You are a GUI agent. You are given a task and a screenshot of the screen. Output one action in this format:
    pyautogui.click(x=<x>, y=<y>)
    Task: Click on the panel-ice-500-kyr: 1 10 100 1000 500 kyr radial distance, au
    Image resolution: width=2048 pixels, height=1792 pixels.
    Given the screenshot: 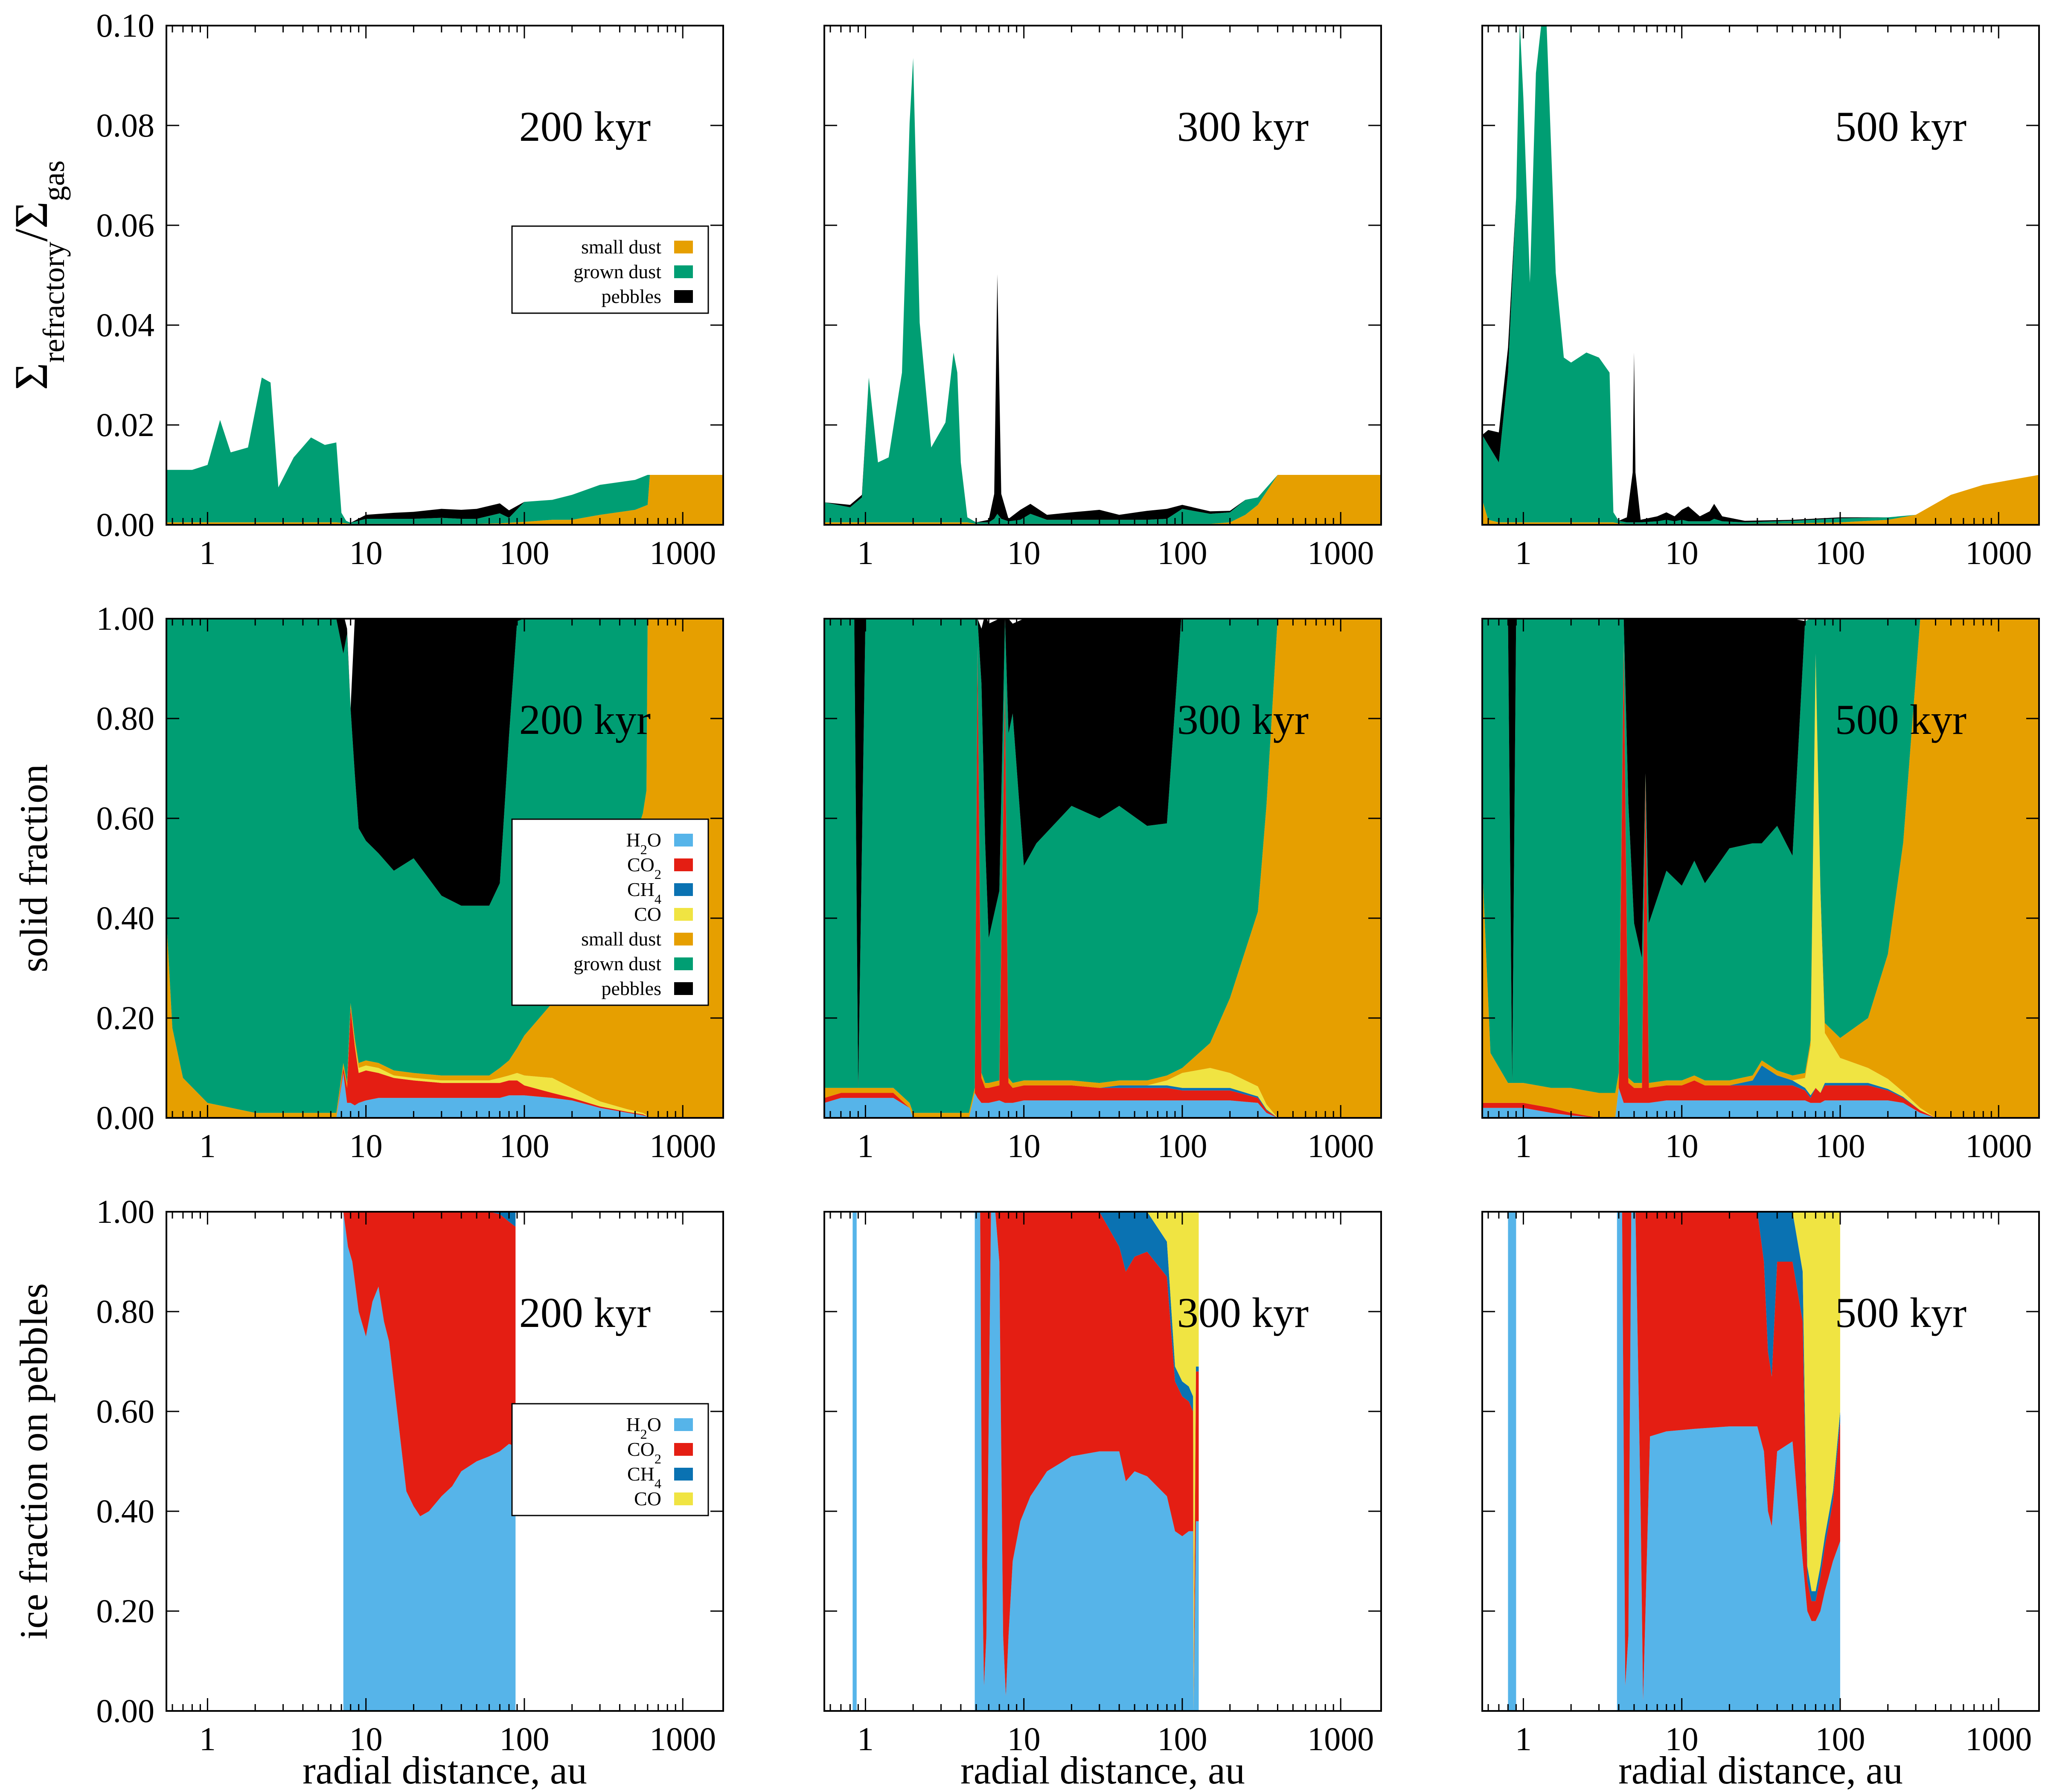 What is the action you would take?
    pyautogui.click(x=1760, y=1501)
    